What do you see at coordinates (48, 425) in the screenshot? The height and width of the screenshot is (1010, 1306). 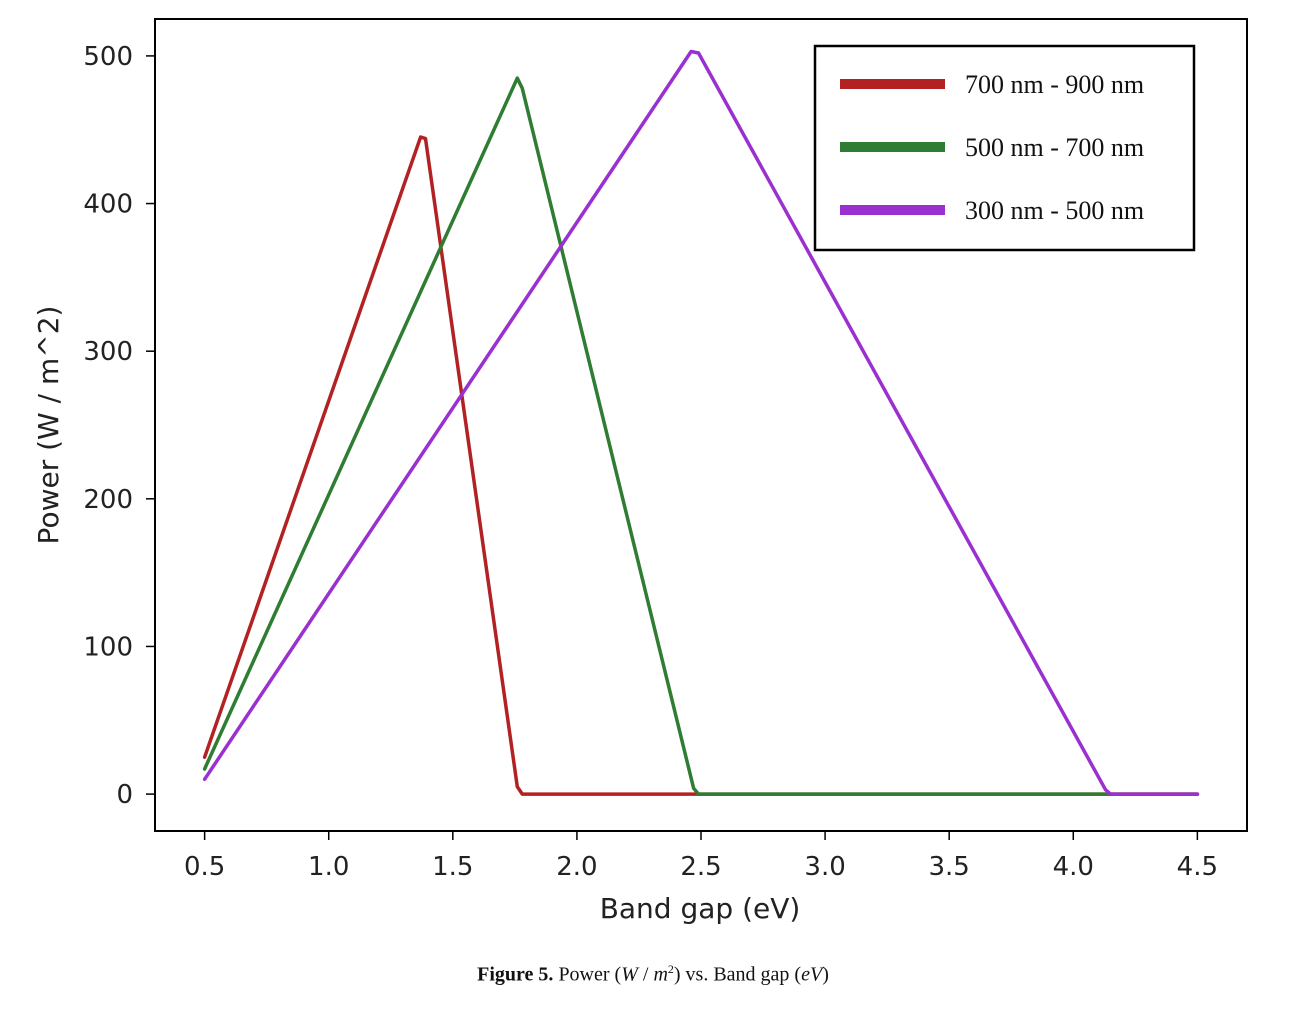 I see `y-axis-label: Power (W / m^2)` at bounding box center [48, 425].